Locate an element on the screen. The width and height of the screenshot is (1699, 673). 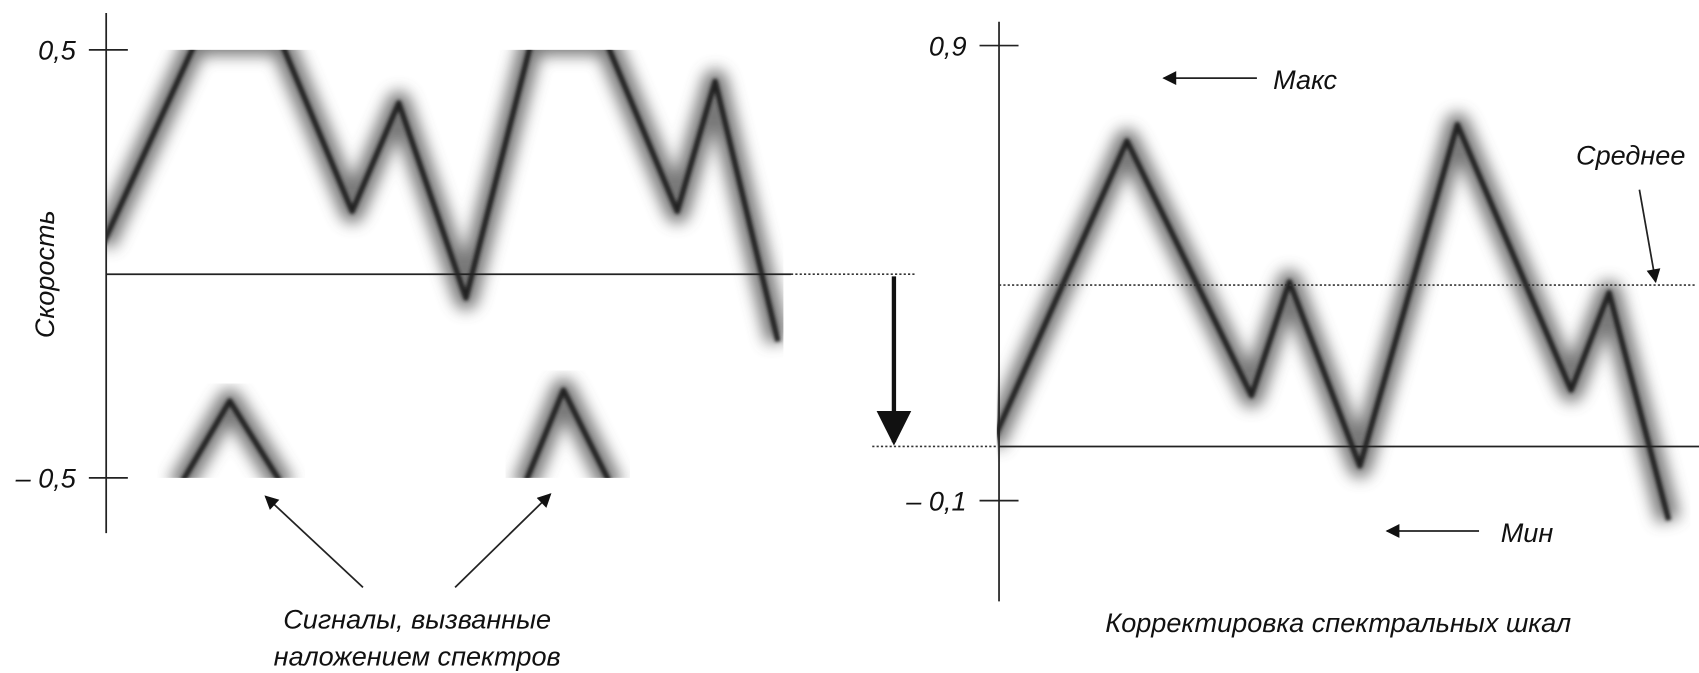
tick-label: 0,9 is located at coordinates (948, 45).